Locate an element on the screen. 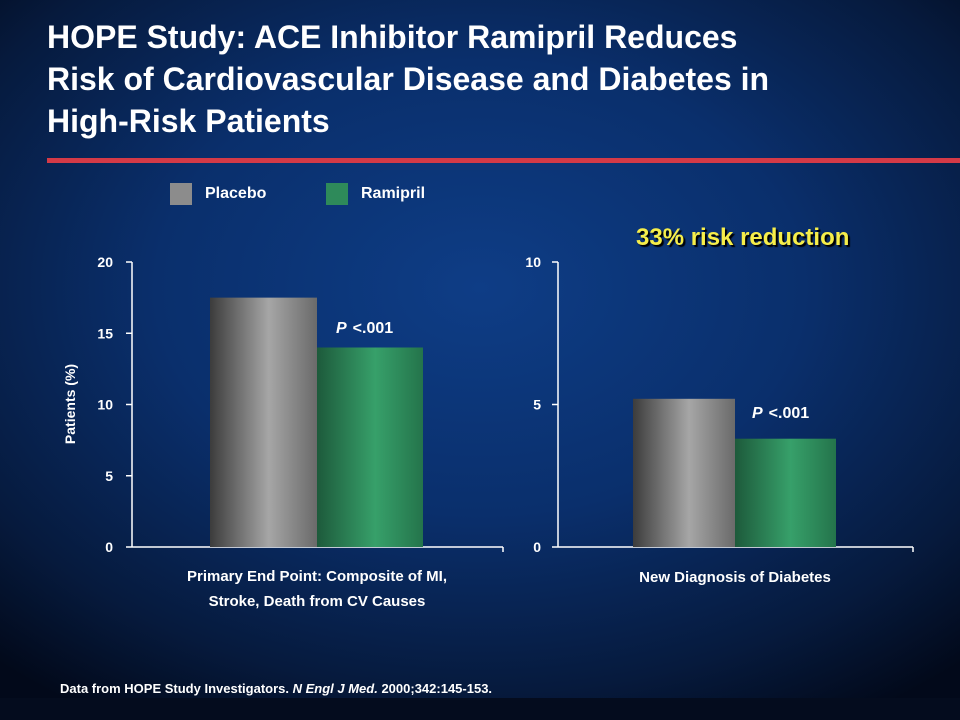  y-tick-label: 15 is located at coordinates (105, 333).